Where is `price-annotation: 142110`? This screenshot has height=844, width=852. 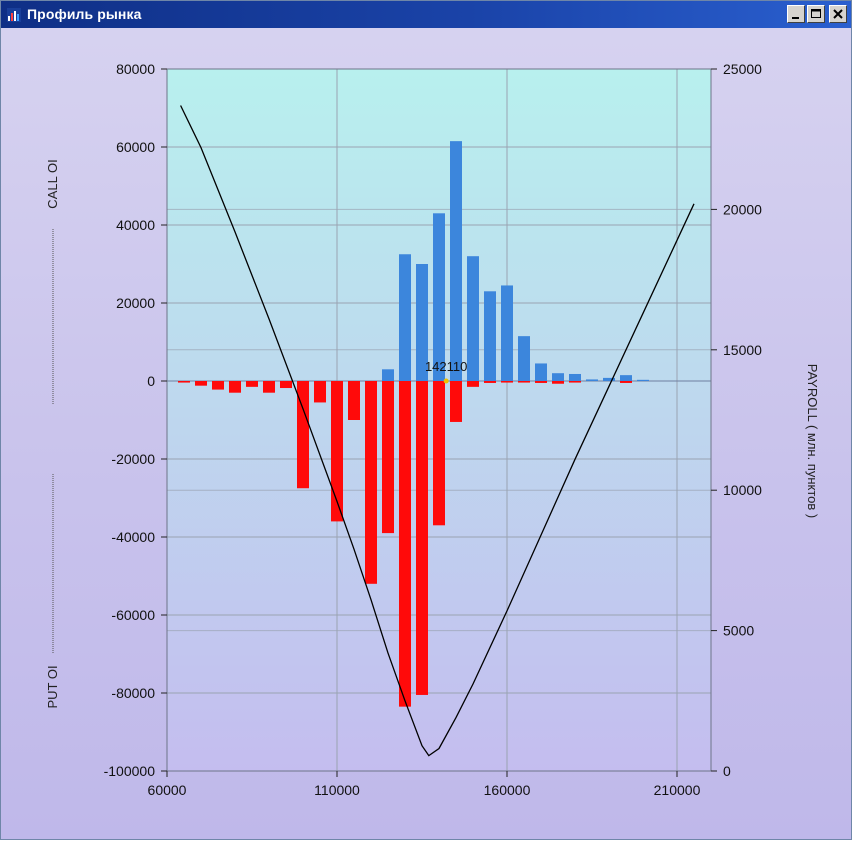
price-annotation: 142110 is located at coordinates (446, 366).